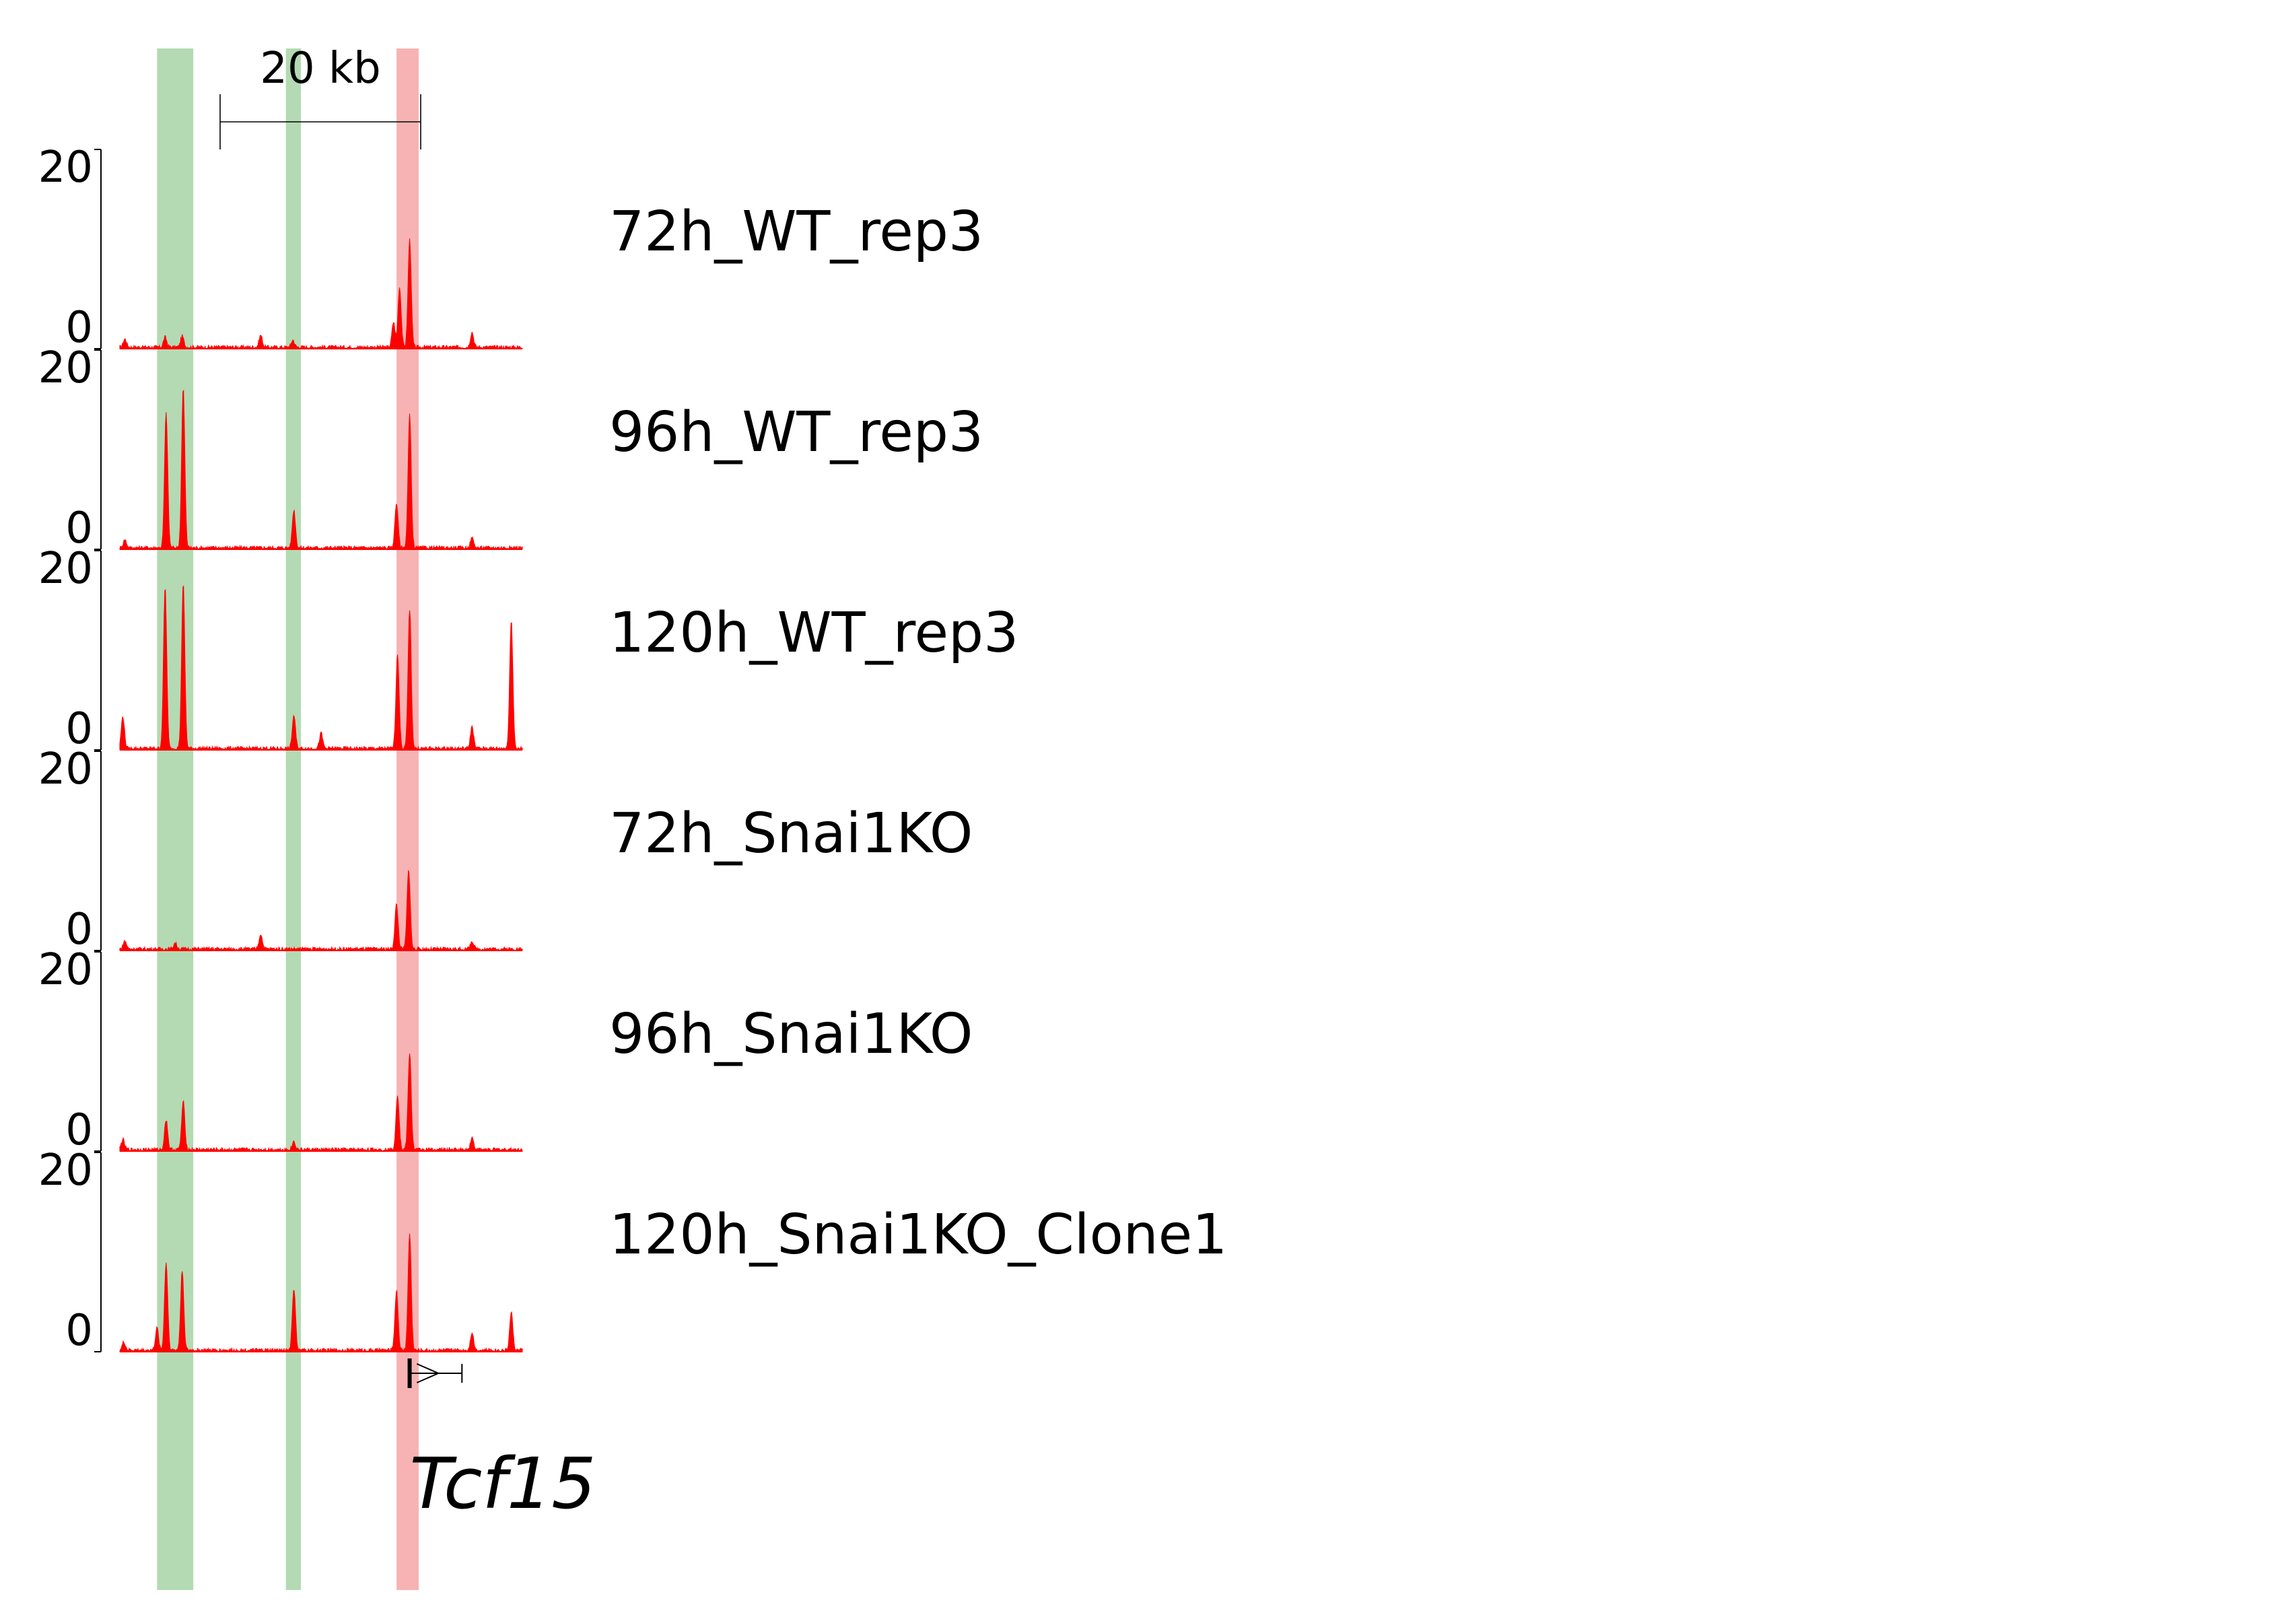 Image resolution: width=2296 pixels, height=1621 pixels. What do you see at coordinates (503, 1484) in the screenshot?
I see `gene-name-label: Tcf15` at bounding box center [503, 1484].